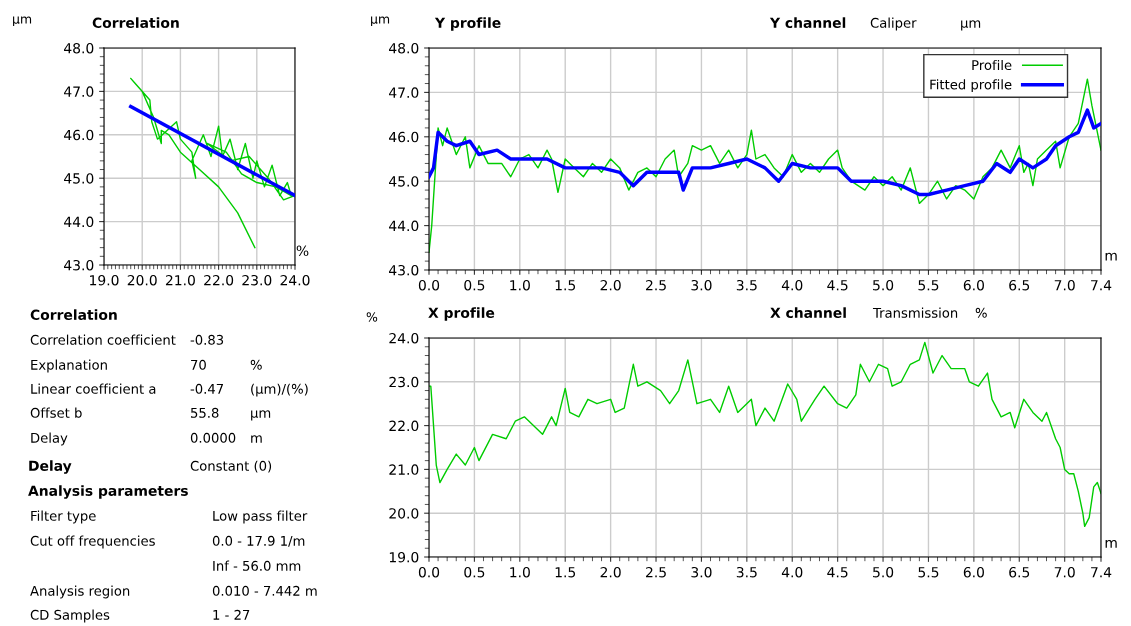 The width and height of the screenshot is (1131, 626). What do you see at coordinates (971, 86) in the screenshot?
I see `legend-label: Fitted profile` at bounding box center [971, 86].